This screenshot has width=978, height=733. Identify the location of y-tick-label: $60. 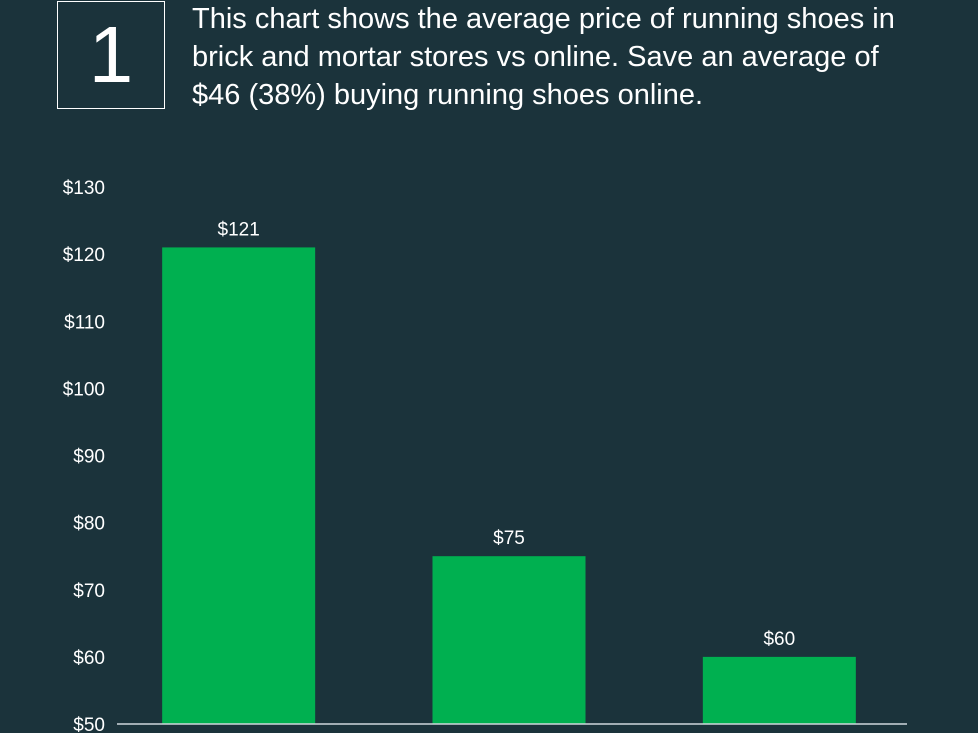
(89, 658).